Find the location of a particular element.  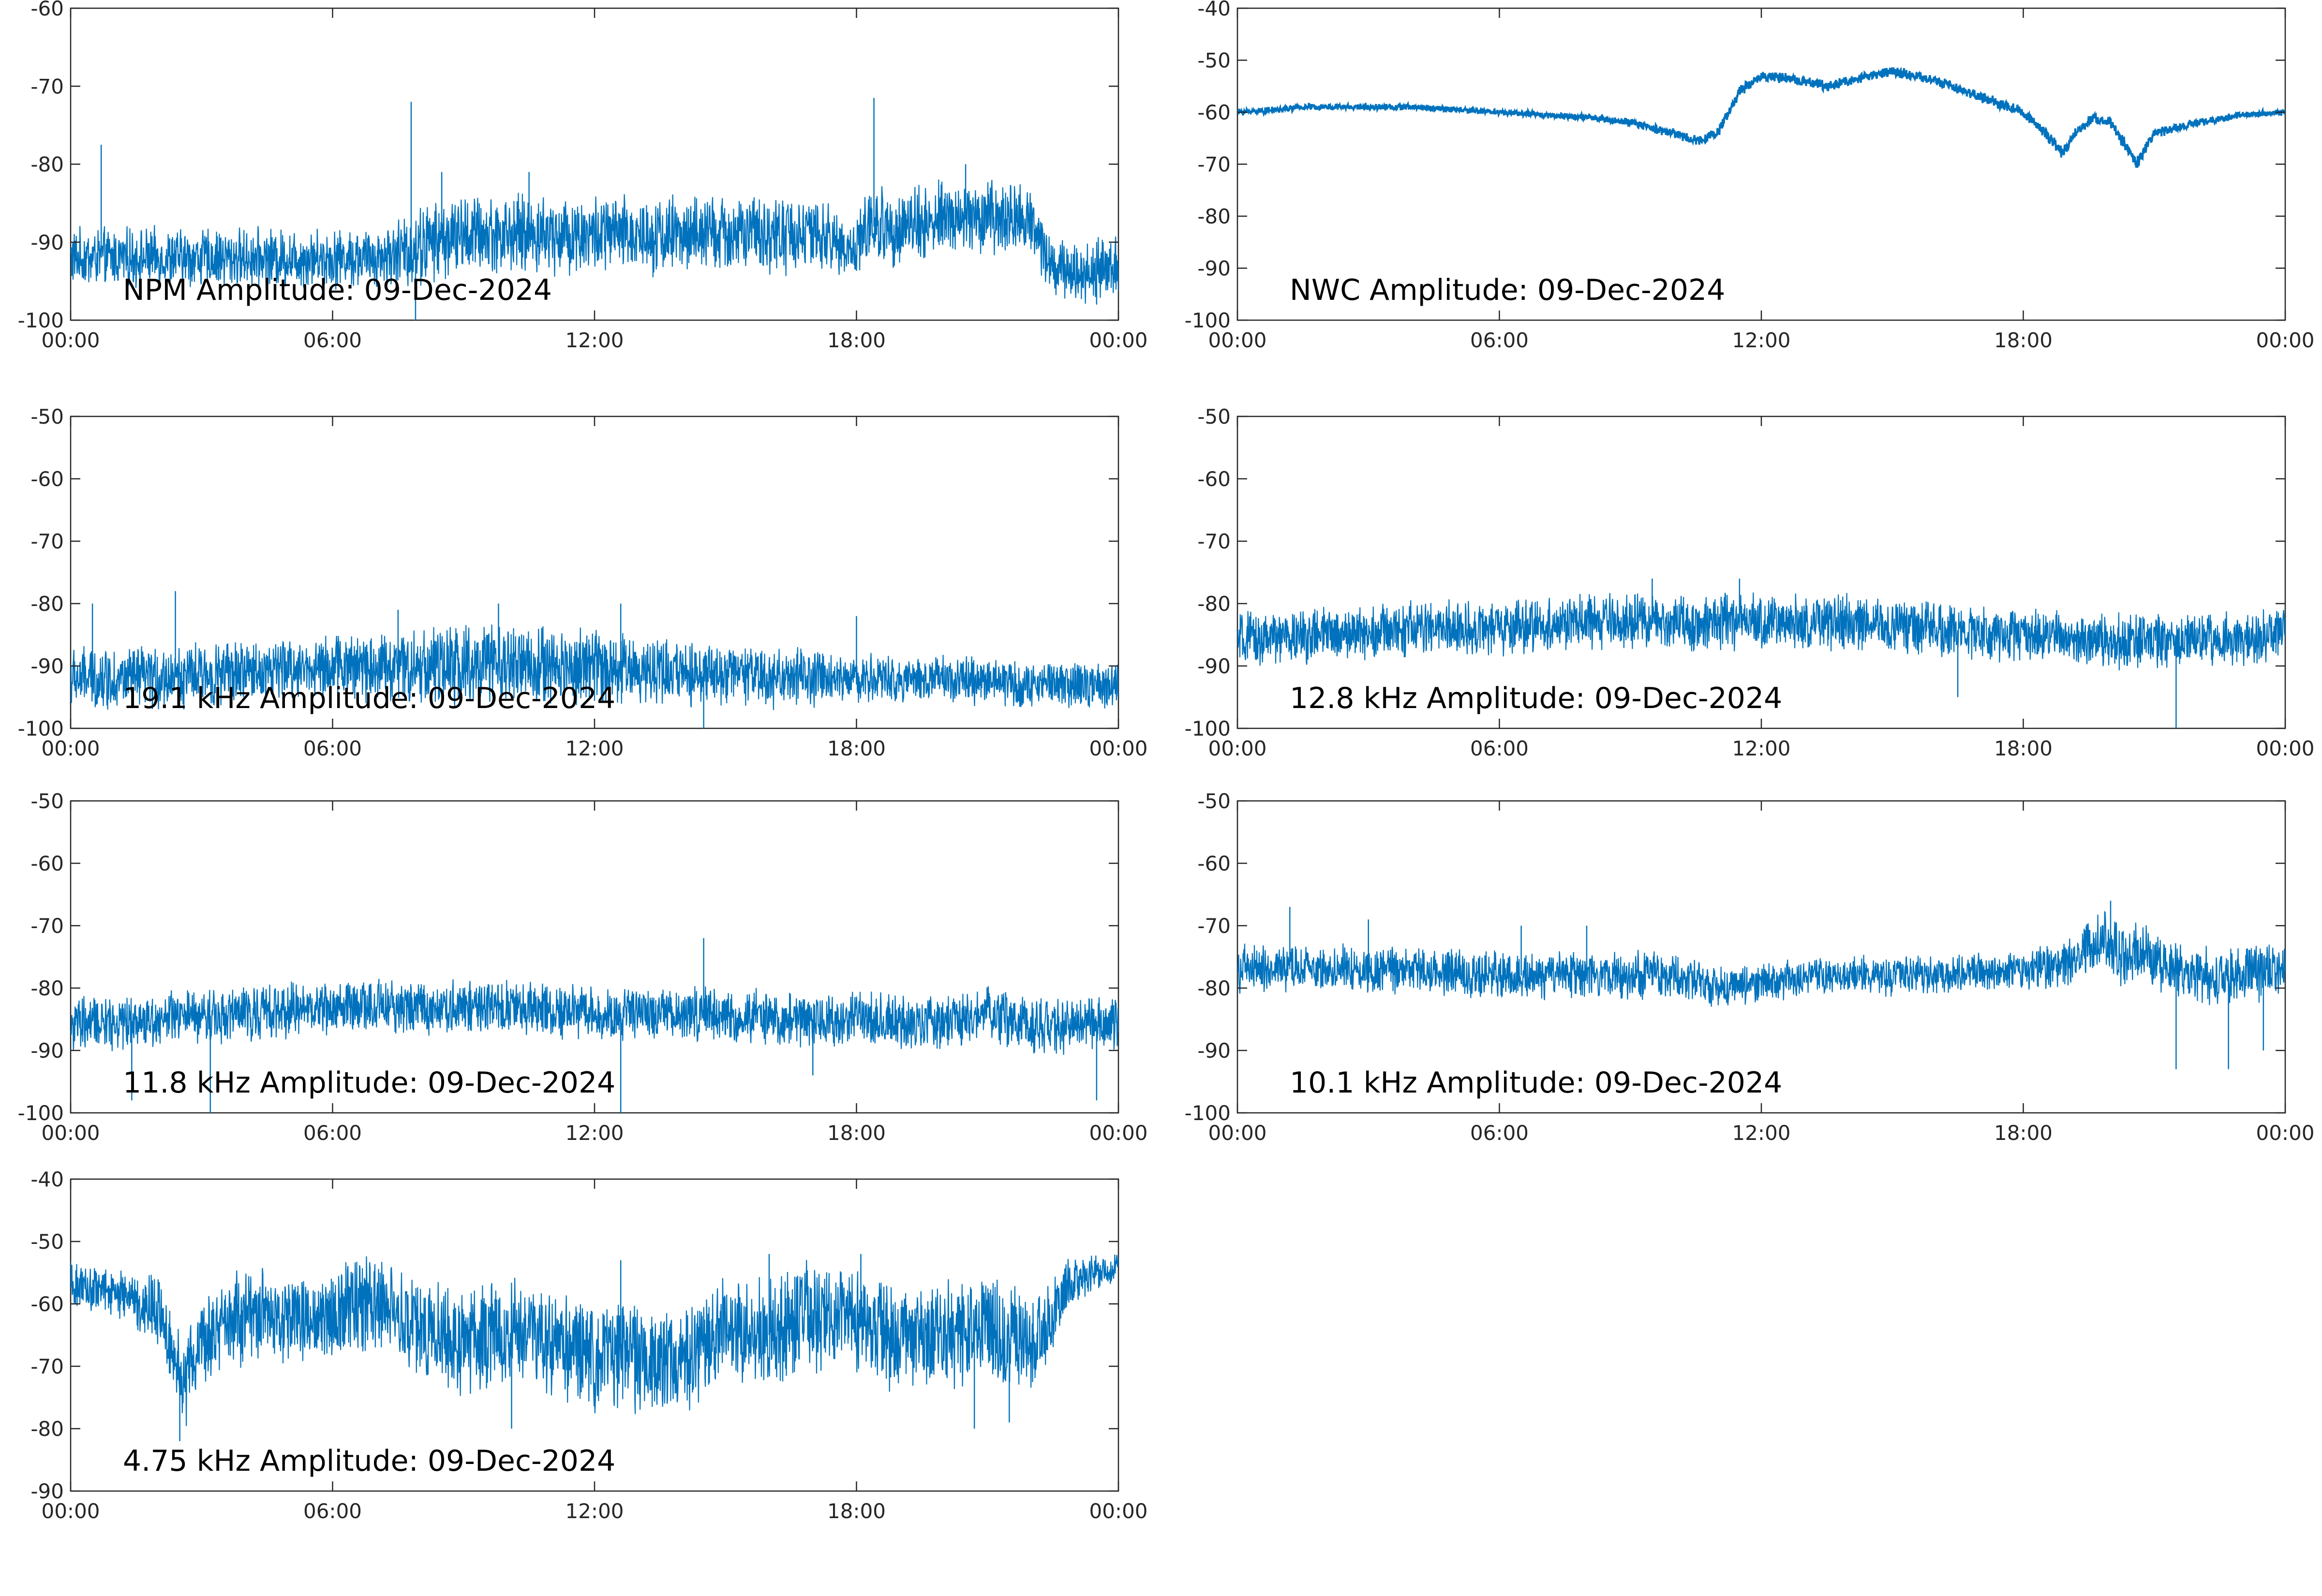

chart-title: NWC Amplitude: 09-Dec-2024 is located at coordinates (1507, 290).